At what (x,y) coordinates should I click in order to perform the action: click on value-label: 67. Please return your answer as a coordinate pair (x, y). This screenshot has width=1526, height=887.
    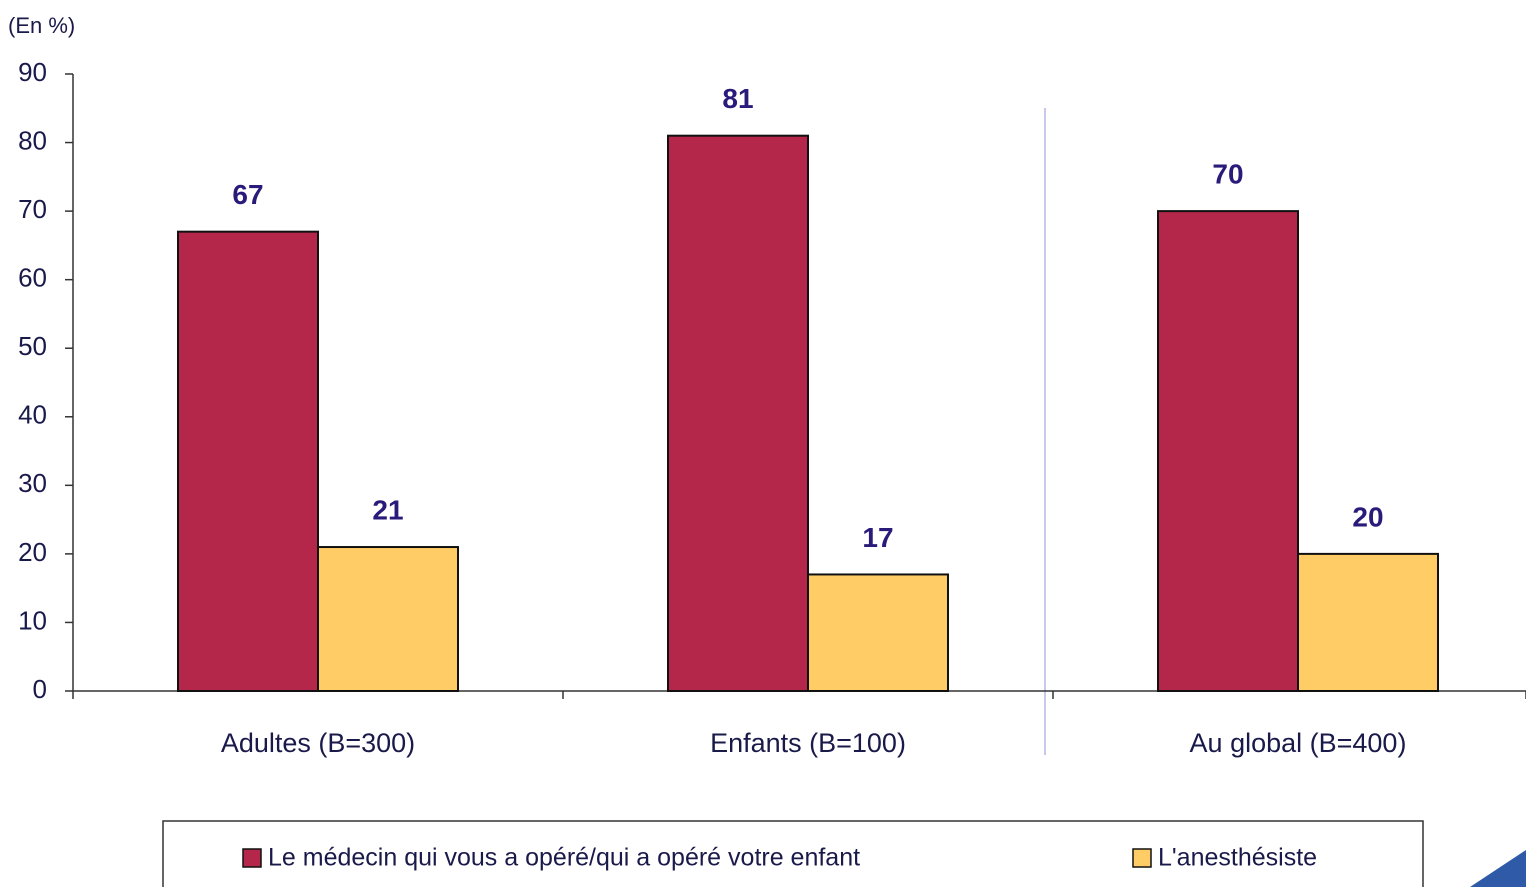
    Looking at the image, I should click on (247, 194).